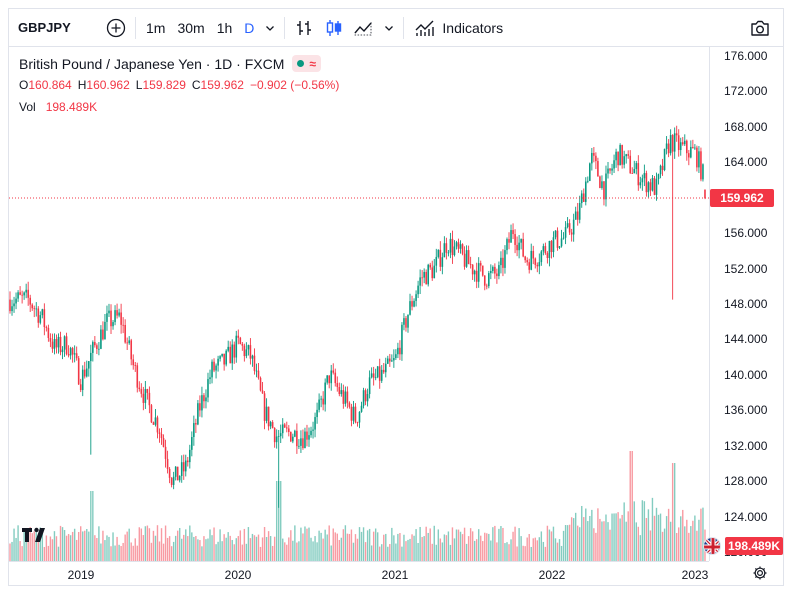 This screenshot has width=792, height=594. Describe the element at coordinates (746, 162) in the screenshot. I see `price-tick-label: 164.000` at that location.